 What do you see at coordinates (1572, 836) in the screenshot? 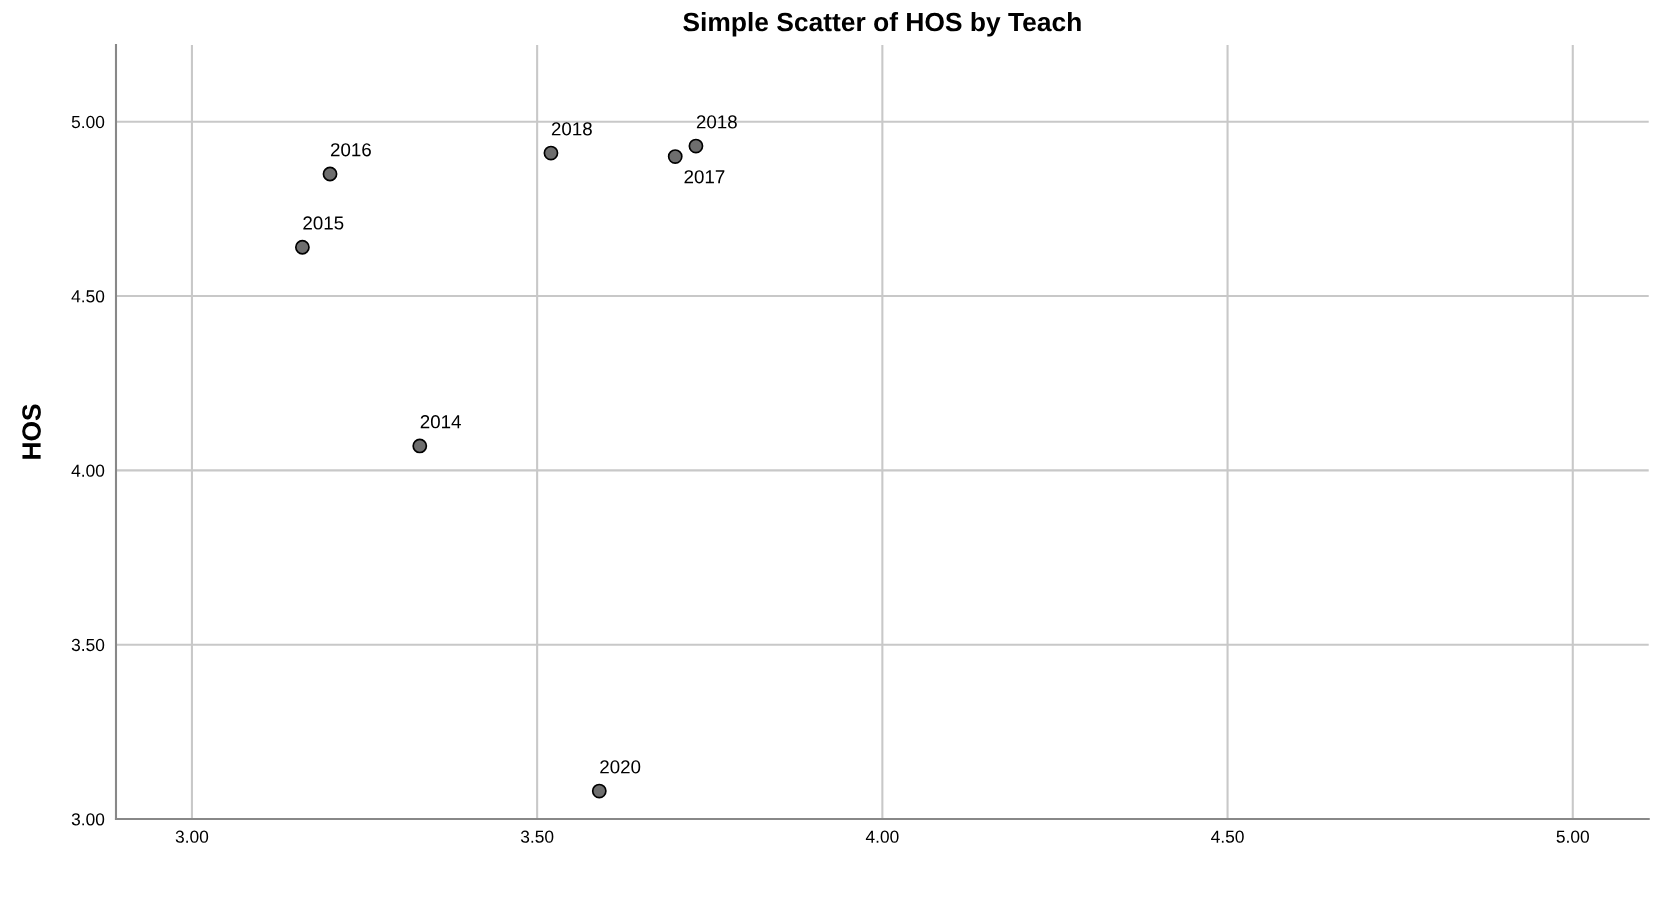
I see `x-tick-label: 5.00` at bounding box center [1572, 836].